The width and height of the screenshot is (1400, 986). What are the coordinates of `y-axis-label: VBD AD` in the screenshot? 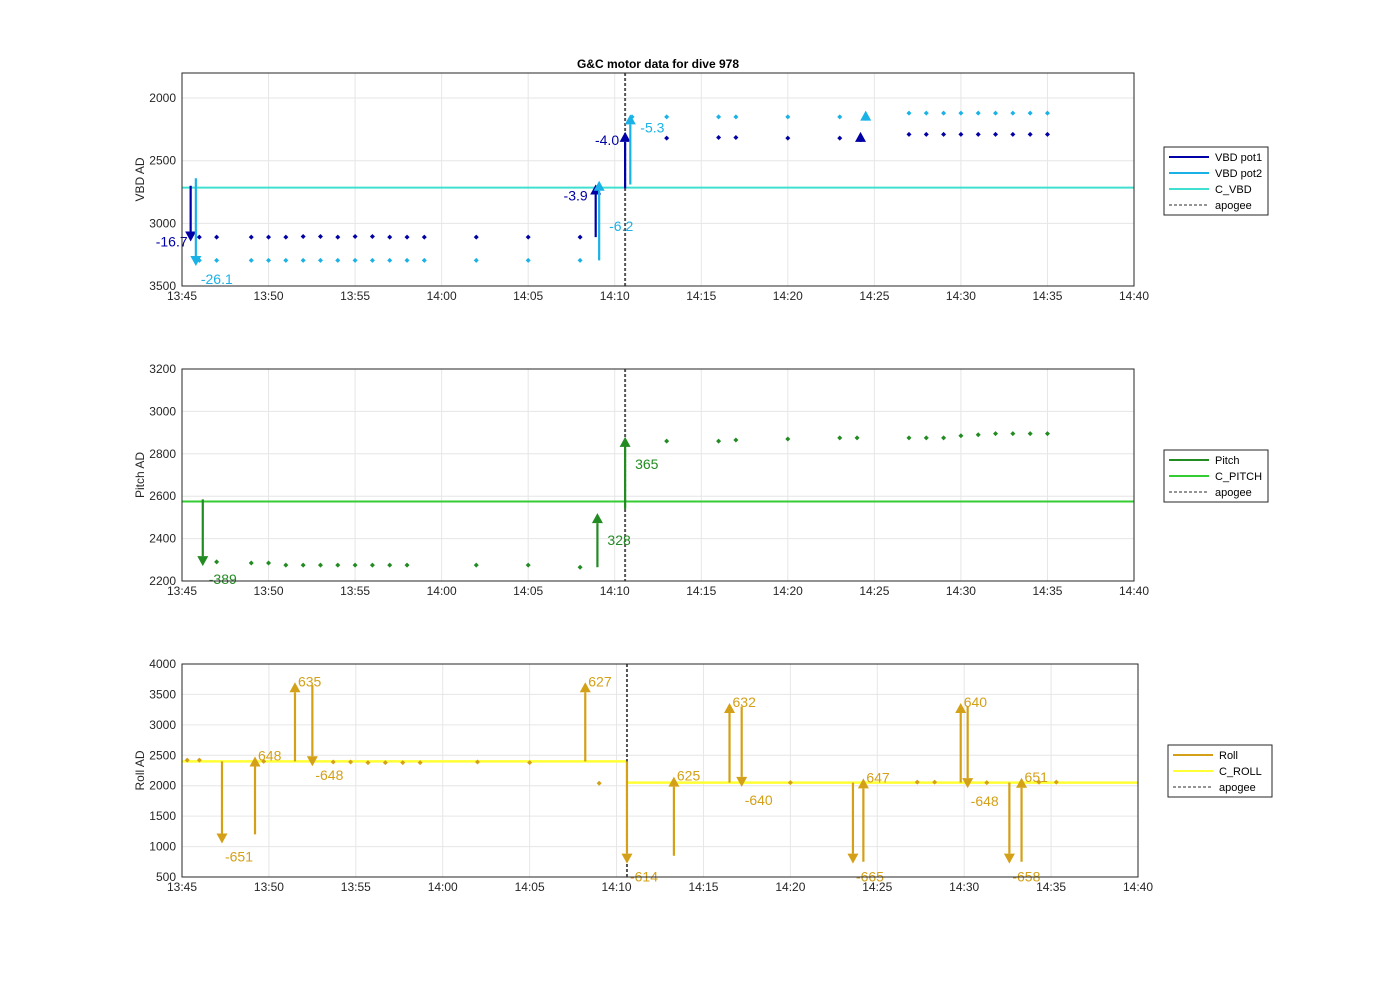 It's located at (140, 179).